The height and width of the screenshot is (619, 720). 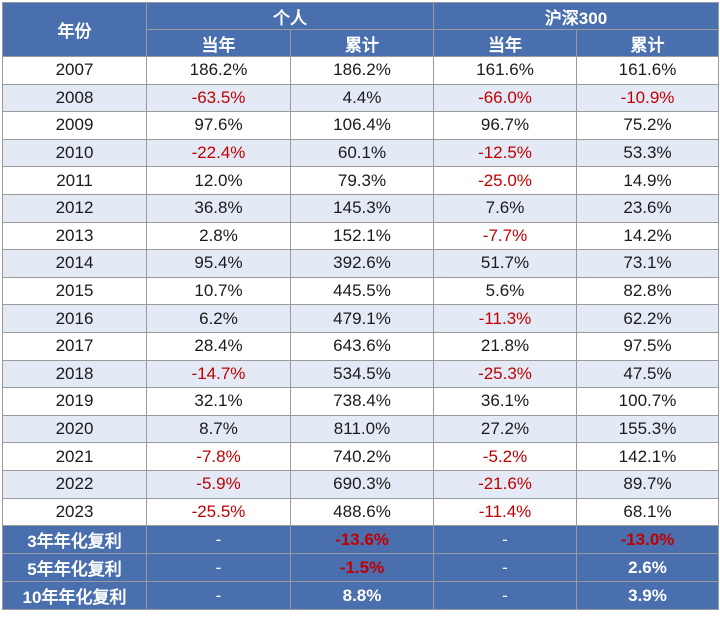 I want to click on year-column-header: 年份, so click(x=74, y=29).